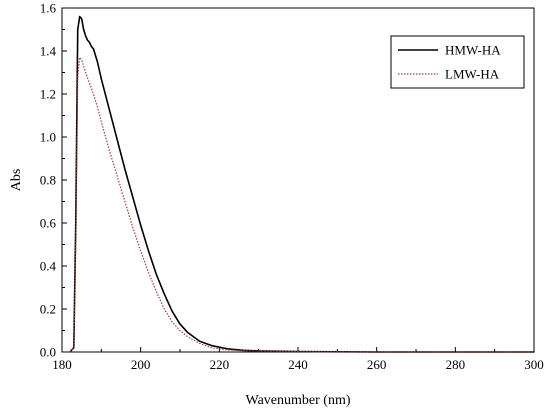  I want to click on x-tick-label: 180, so click(62, 364).